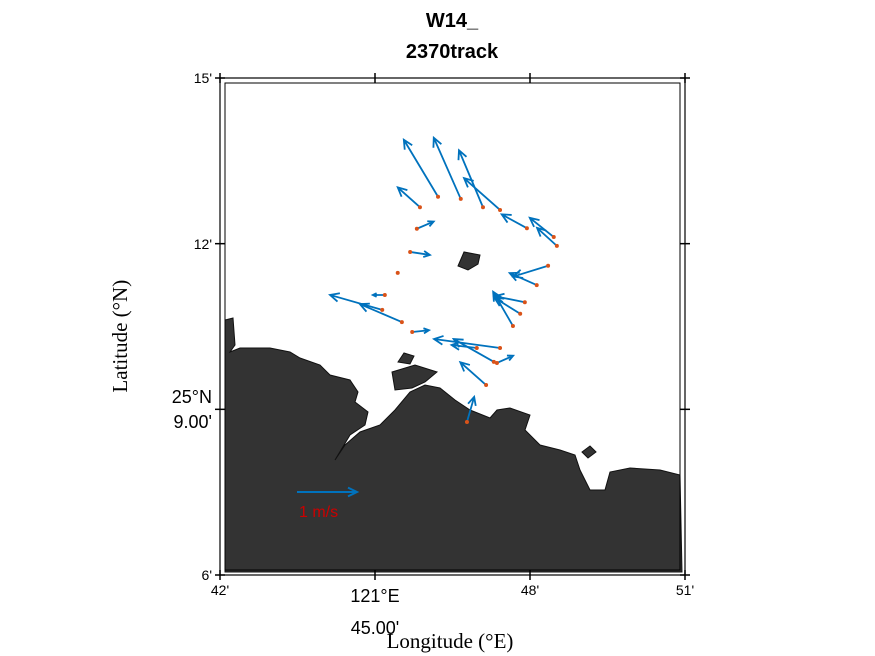 The height and width of the screenshot is (656, 875). I want to click on y-tick-label: 6', so click(206, 575).